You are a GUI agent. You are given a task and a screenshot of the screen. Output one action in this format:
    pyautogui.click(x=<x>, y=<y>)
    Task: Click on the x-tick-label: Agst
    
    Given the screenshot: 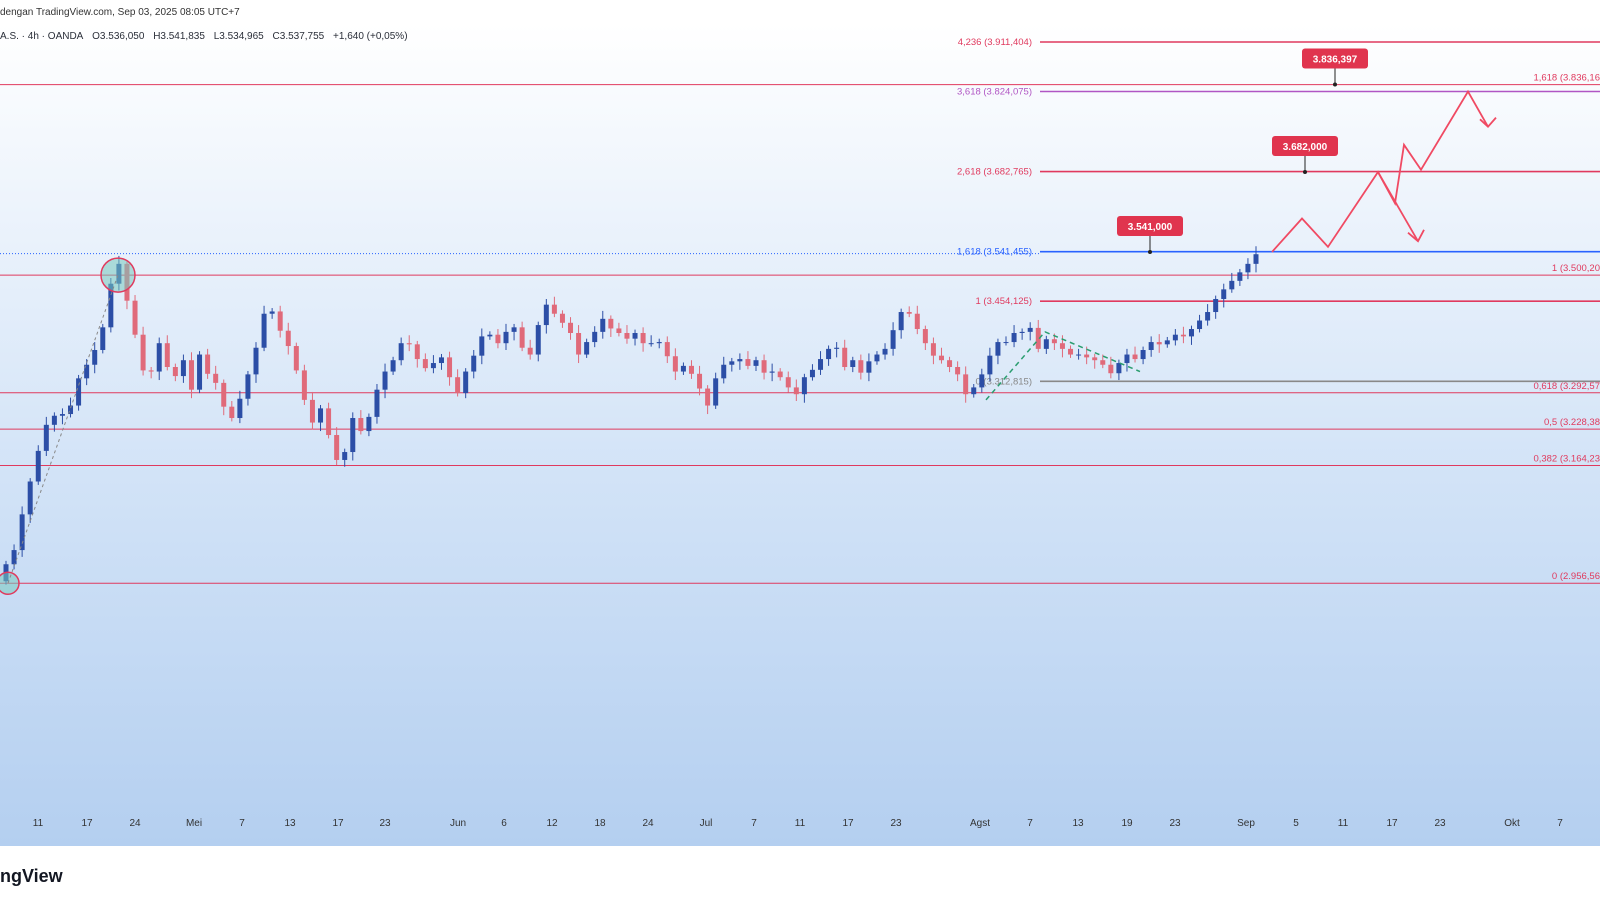 What is the action you would take?
    pyautogui.click(x=980, y=823)
    